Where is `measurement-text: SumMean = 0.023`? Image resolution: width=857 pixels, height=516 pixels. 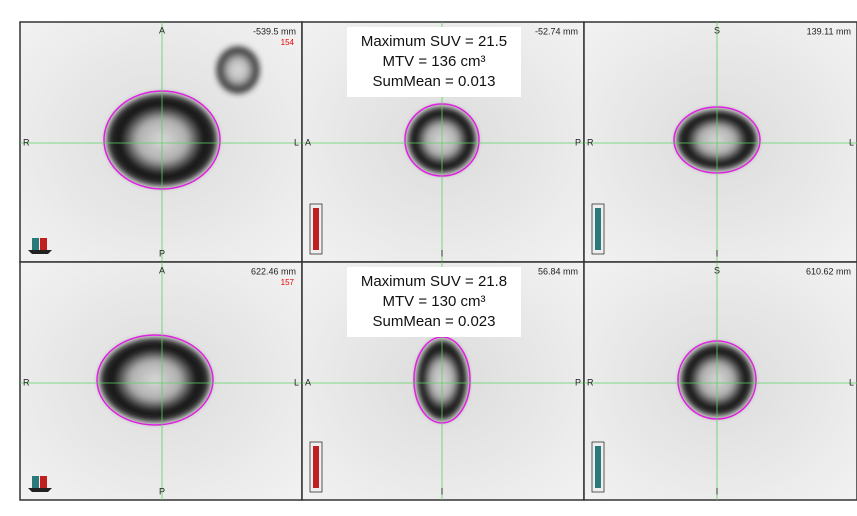
measurement-text: SumMean = 0.023 is located at coordinates (434, 321).